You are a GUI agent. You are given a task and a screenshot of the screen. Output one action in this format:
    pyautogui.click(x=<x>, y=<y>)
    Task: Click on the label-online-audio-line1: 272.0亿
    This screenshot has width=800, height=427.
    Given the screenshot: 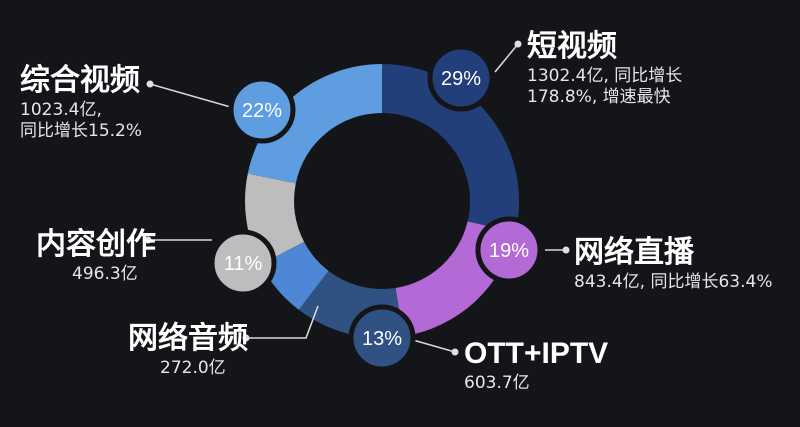 What is the action you would take?
    pyautogui.click(x=193, y=367)
    